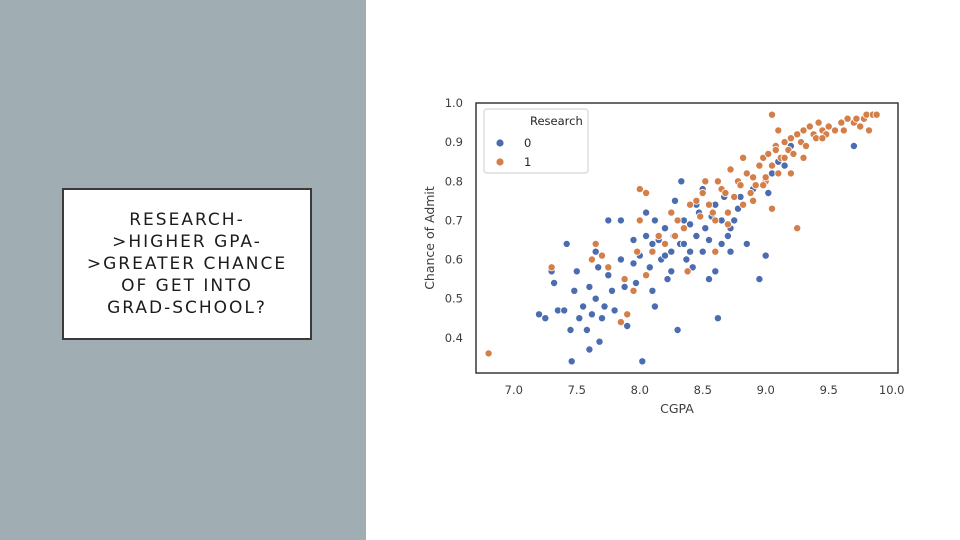 The image size is (960, 540). Describe the element at coordinates (429, 238) in the screenshot. I see `y-axis-label: Chance of Admit` at that location.